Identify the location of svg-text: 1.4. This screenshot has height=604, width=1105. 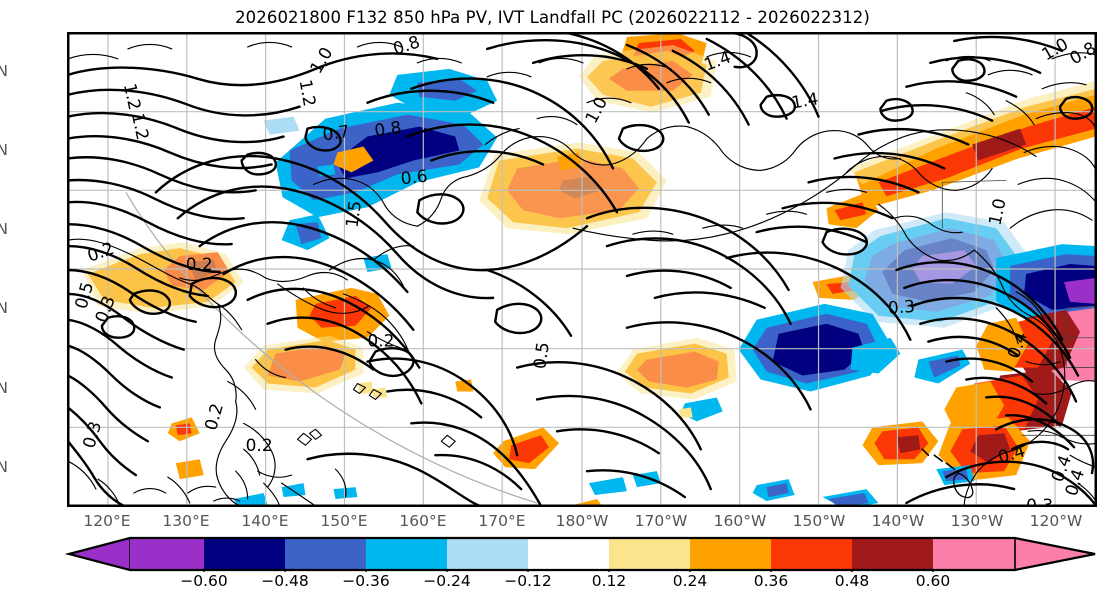
(805, 100).